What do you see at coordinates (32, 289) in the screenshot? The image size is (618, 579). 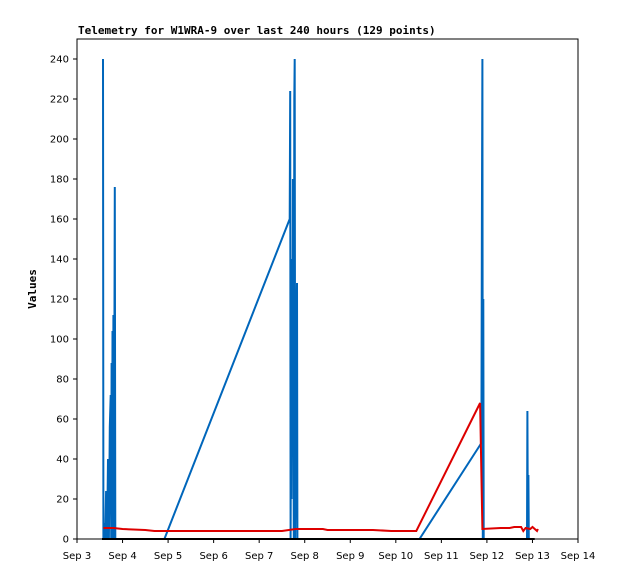 I see `y-axis-label: Values` at bounding box center [32, 289].